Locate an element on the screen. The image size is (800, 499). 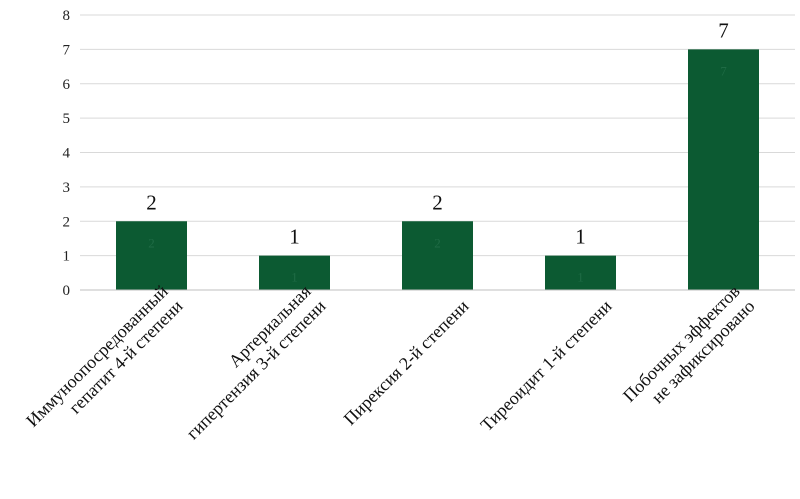
category-label: Тиреоидит 1-й степени is located at coordinates (545, 365).